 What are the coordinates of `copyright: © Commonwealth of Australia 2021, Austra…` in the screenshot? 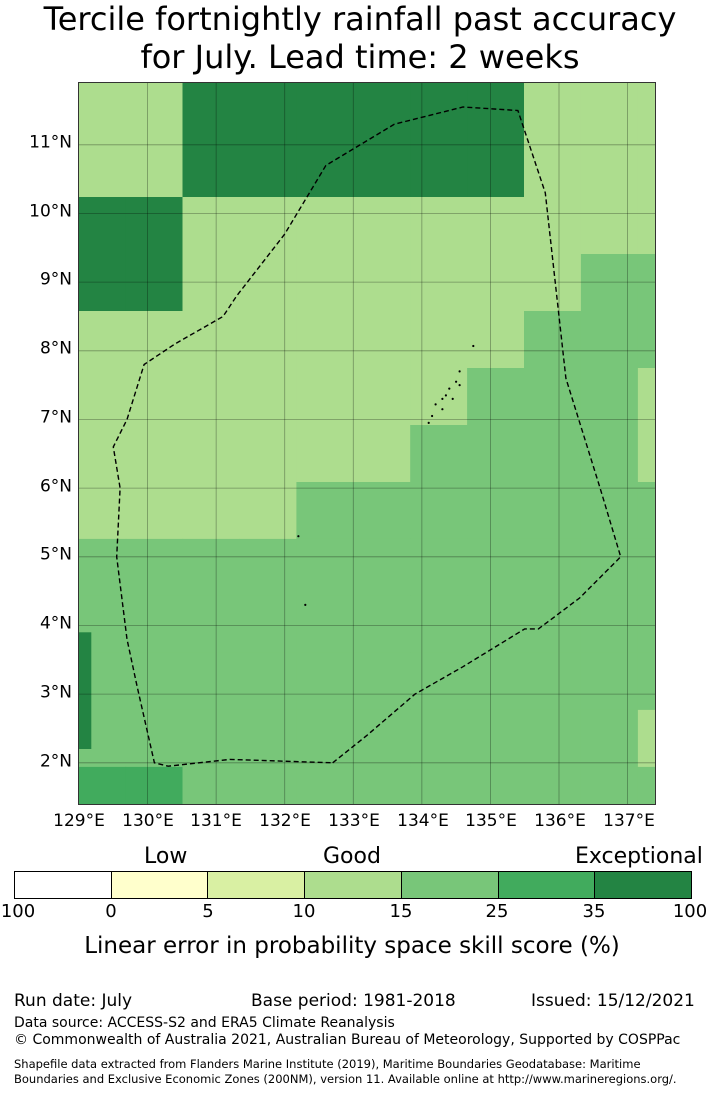 It's located at (347, 1040).